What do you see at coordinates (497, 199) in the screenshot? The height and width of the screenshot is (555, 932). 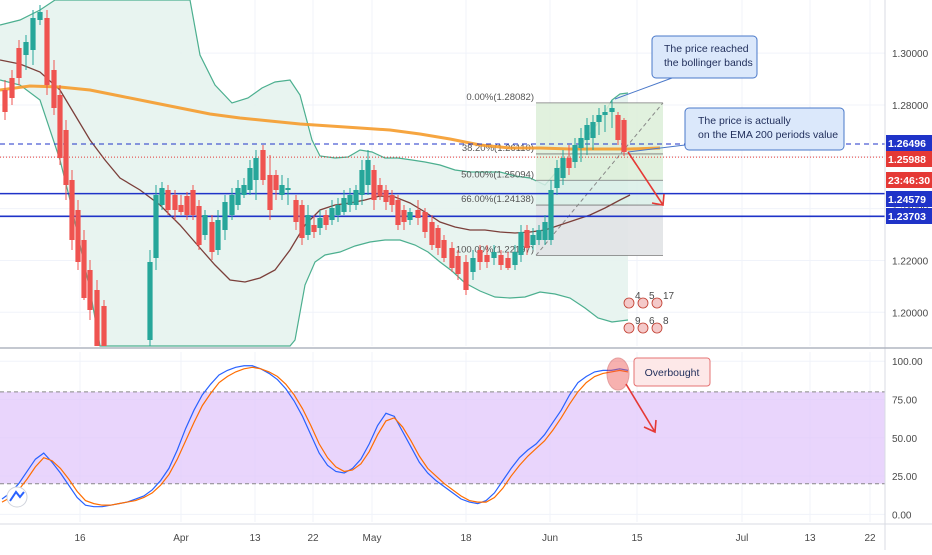 I see `fib-level-label: 66.00%(1.24138)` at bounding box center [497, 199].